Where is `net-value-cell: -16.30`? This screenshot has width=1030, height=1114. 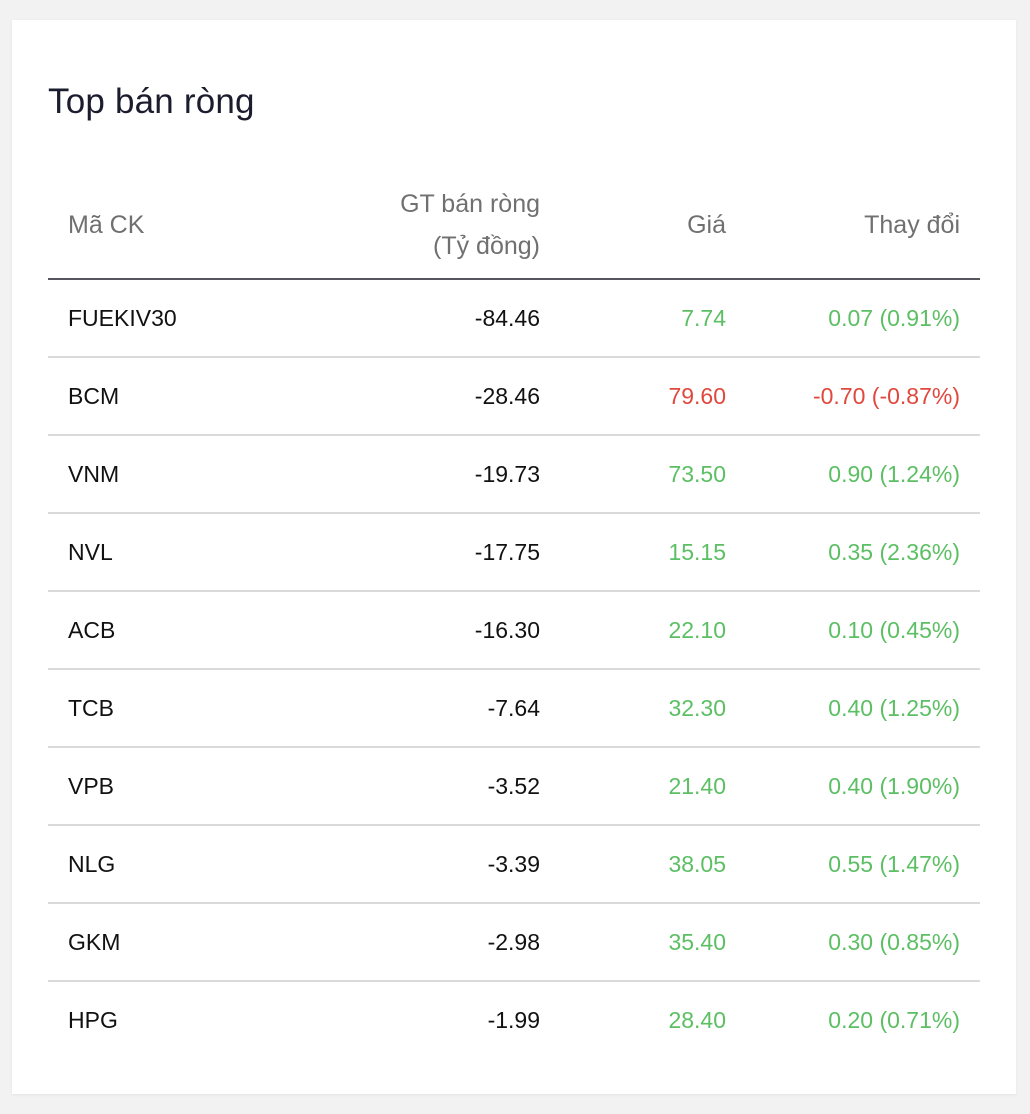 net-value-cell: -16.30 is located at coordinates (439, 630).